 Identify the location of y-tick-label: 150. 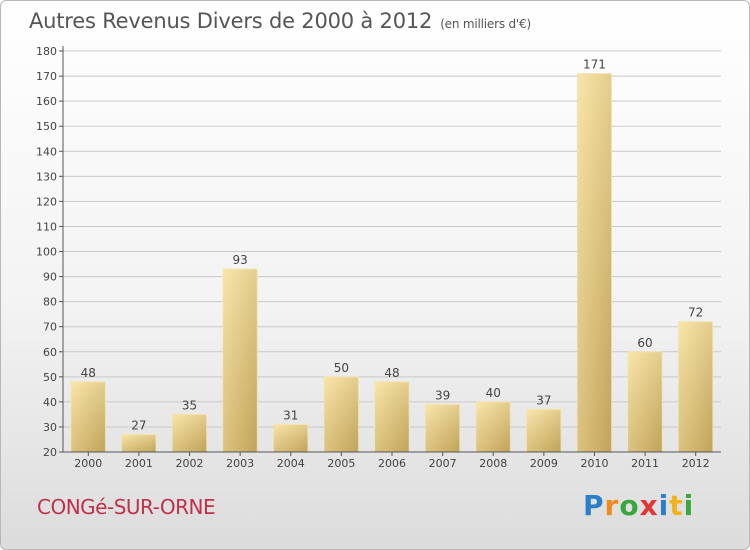
(46, 126).